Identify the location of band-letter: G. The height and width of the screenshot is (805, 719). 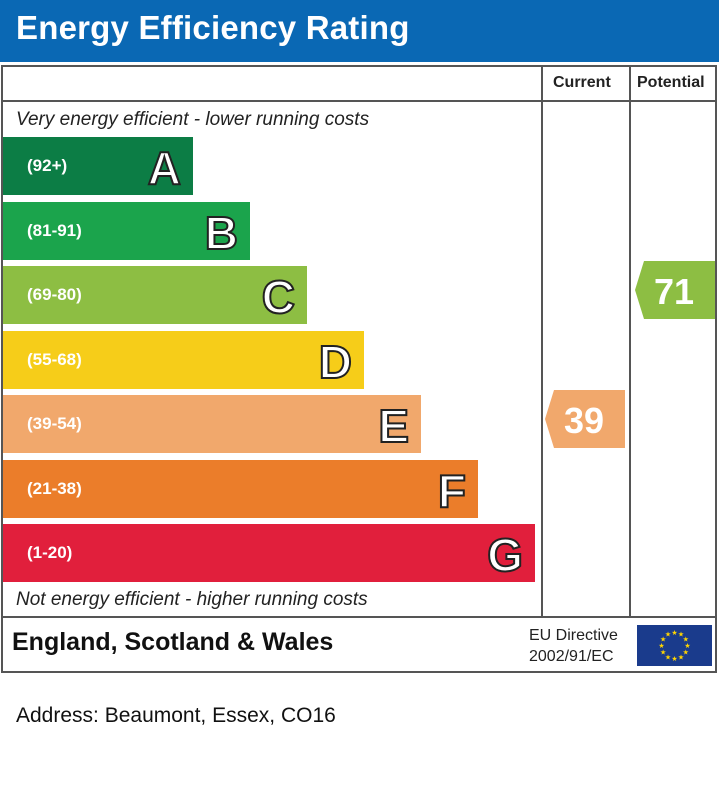
(505, 555).